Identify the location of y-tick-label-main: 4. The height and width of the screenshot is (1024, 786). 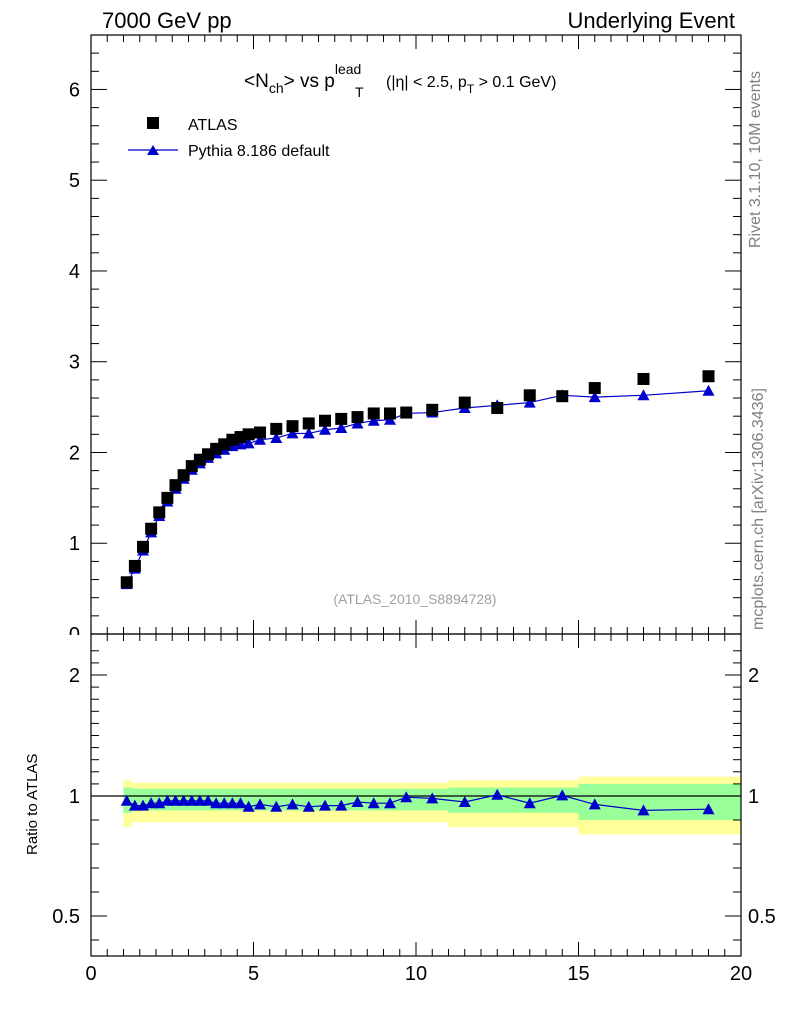
(74, 272).